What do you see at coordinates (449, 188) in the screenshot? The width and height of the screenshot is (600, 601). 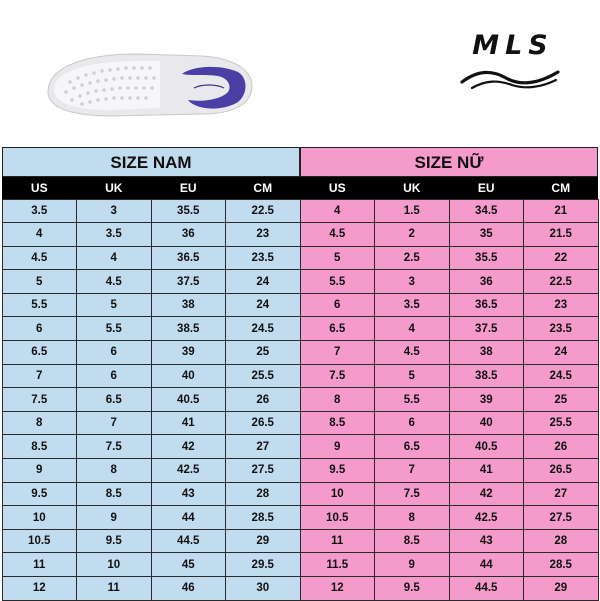 I see `women-column-headers: US UK EU CM` at bounding box center [449, 188].